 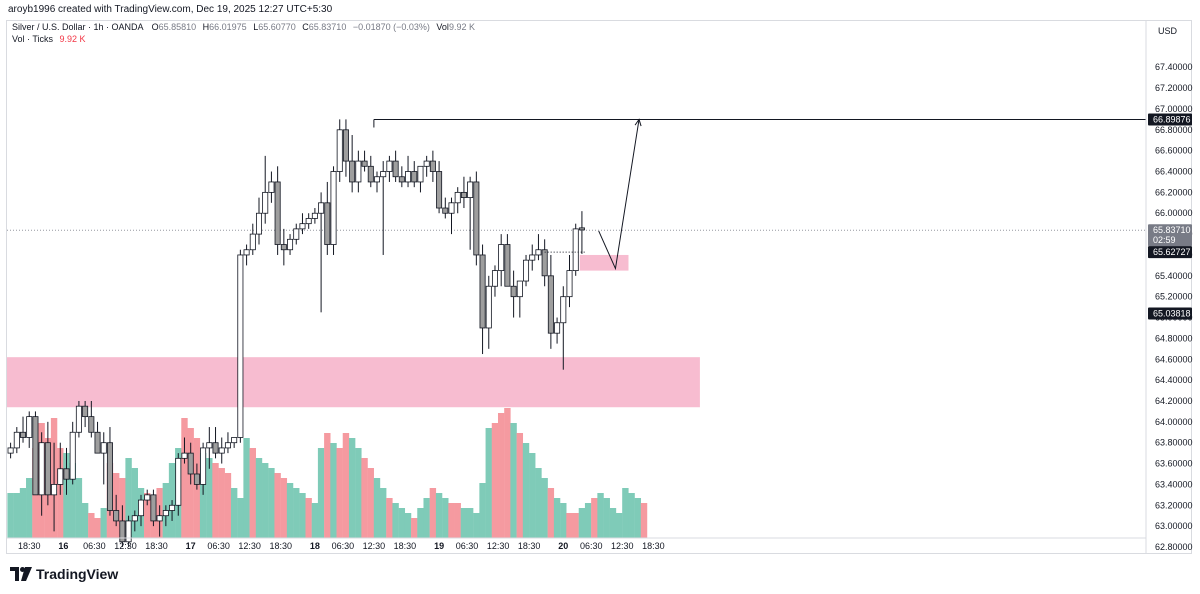 What do you see at coordinates (391, 27) in the screenshot?
I see `ohlc-change: −0.01870 (−0.03%)` at bounding box center [391, 27].